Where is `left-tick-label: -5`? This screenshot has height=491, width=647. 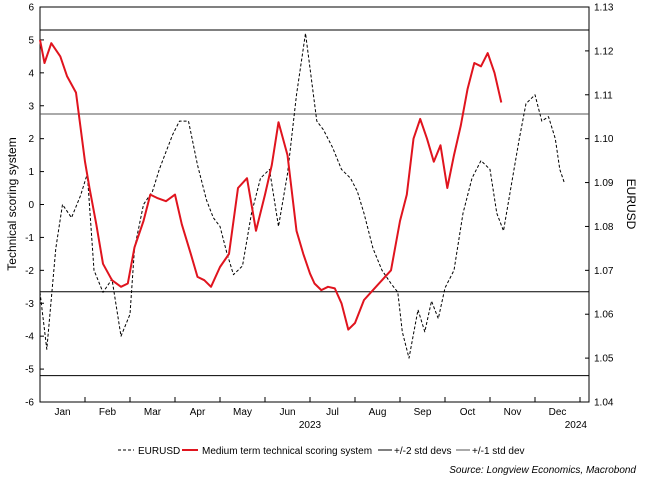 left-tick-label: -5 is located at coordinates (29, 370).